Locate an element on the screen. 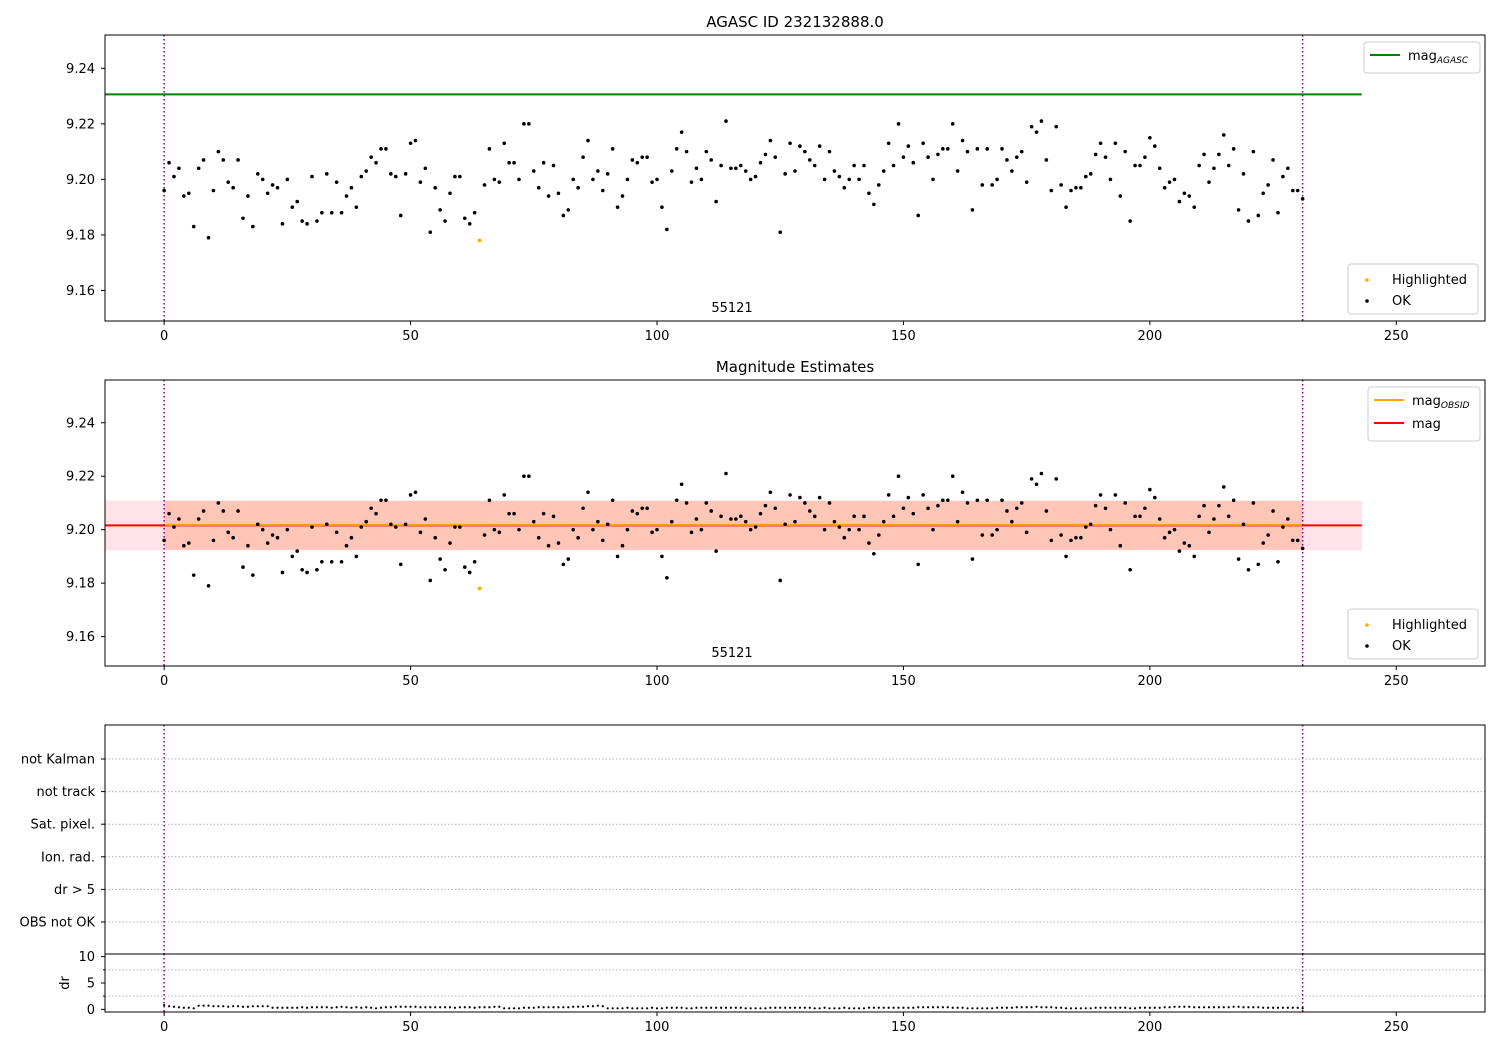  flag-label: Sat. pixel. is located at coordinates (63, 825).